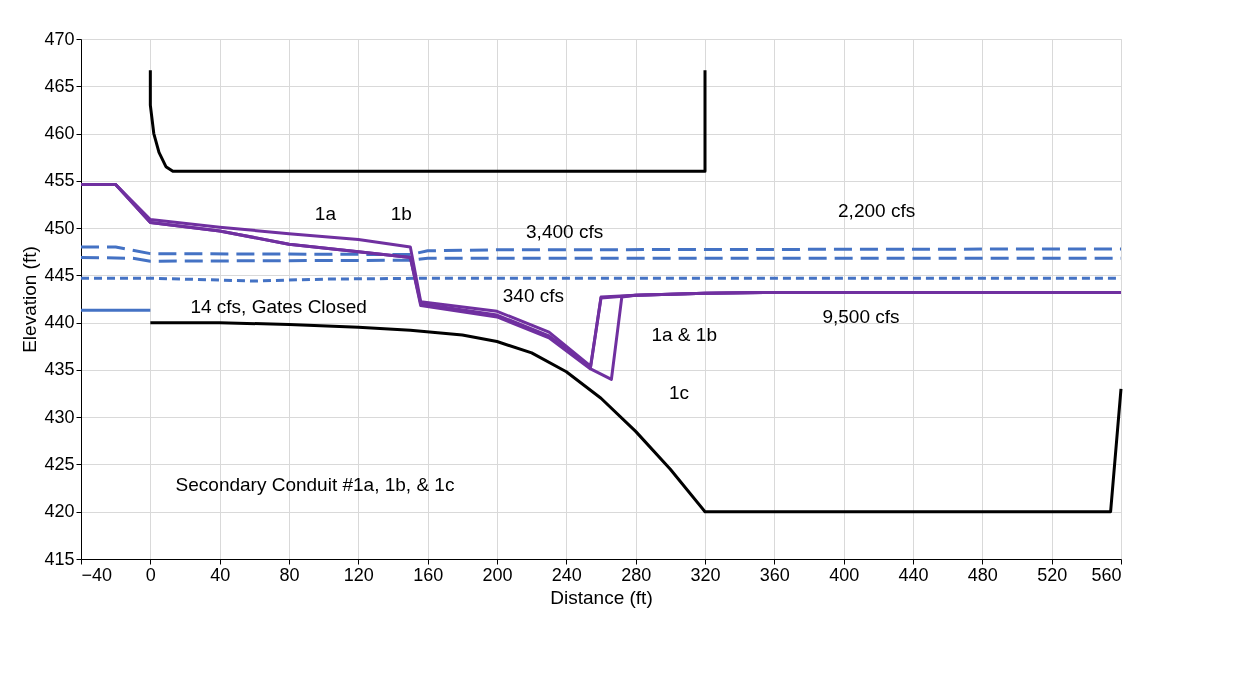 The image size is (1258, 690). I want to click on x-tick-label: 480, so click(982, 574).